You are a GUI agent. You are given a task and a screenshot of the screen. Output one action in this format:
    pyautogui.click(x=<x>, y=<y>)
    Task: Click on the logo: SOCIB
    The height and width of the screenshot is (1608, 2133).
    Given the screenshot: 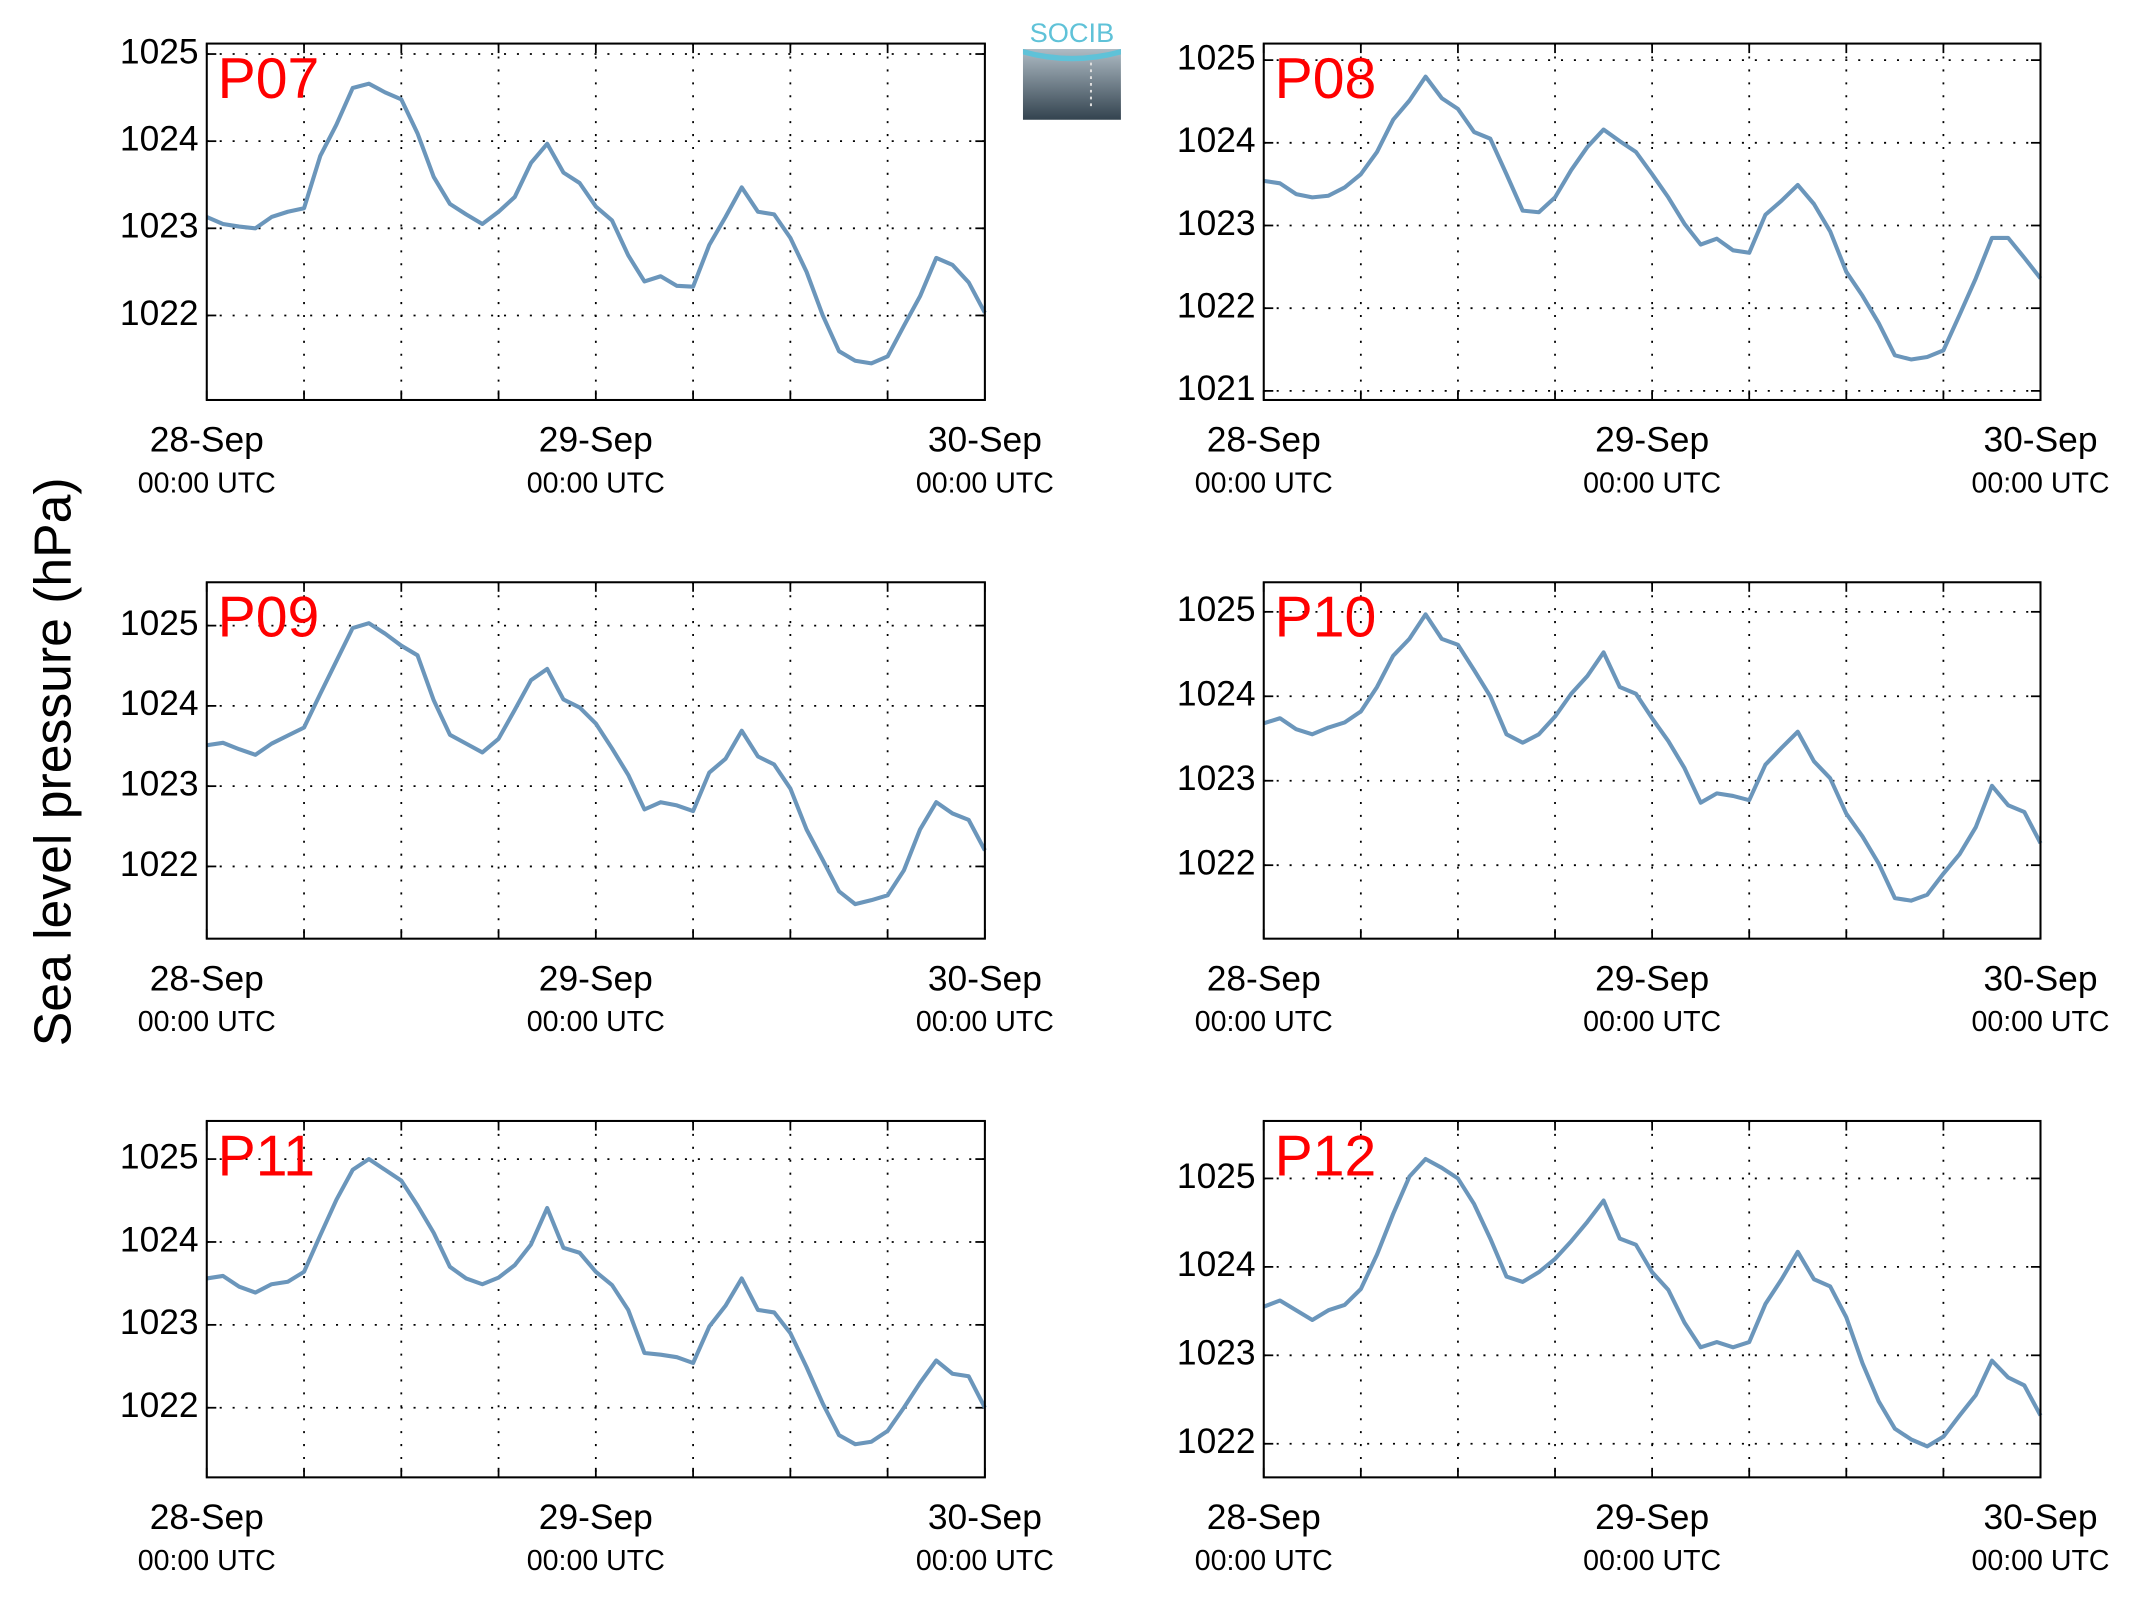 What is the action you would take?
    pyautogui.click(x=1071, y=68)
    